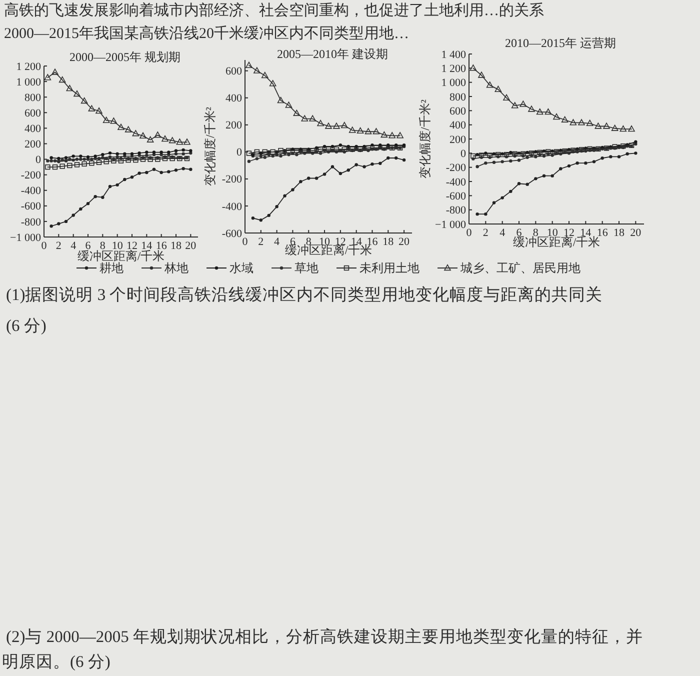 The height and width of the screenshot is (676, 700). What do you see at coordinates (324, 636) in the screenshot?
I see `text: (2)与 2000—2005 年规划期状况相比，分析高铁建设期主要用地类型变化量的特征，并` at bounding box center [324, 636].